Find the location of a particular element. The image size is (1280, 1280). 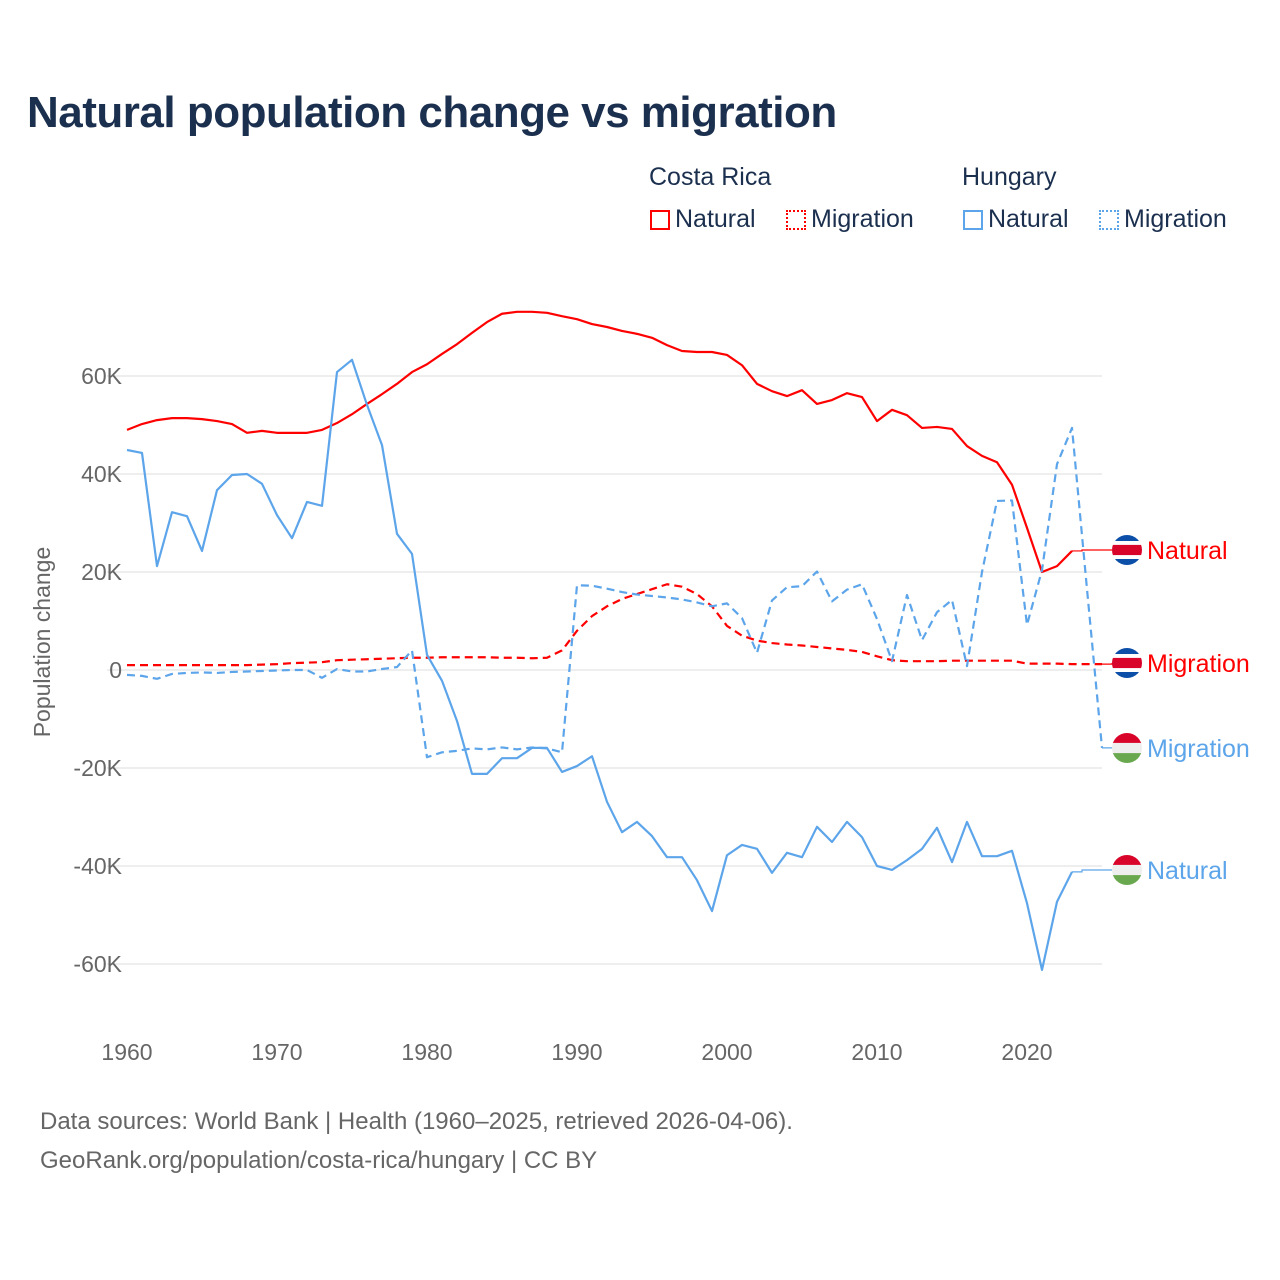

y-axis-label: Population change is located at coordinates (42, 642).